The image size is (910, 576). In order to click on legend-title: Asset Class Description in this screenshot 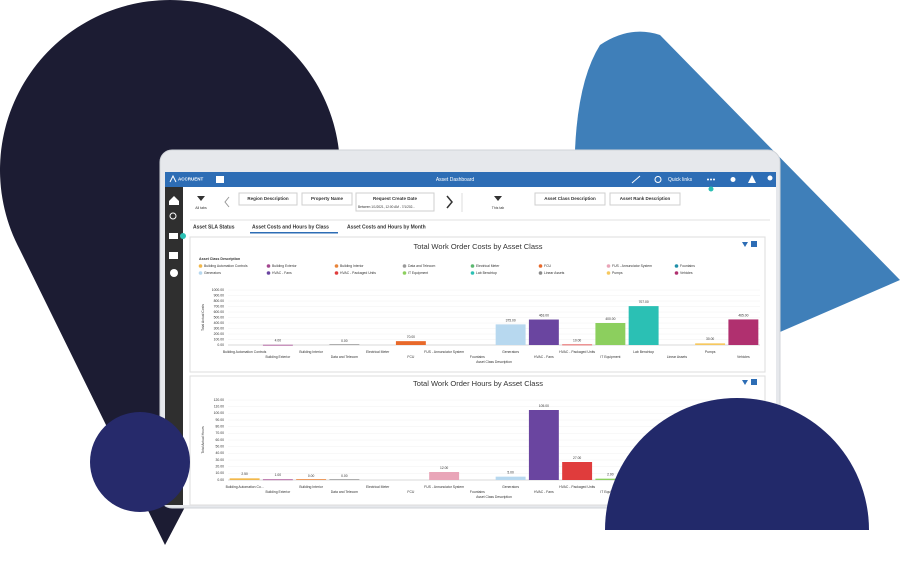, I will do `click(219, 259)`.